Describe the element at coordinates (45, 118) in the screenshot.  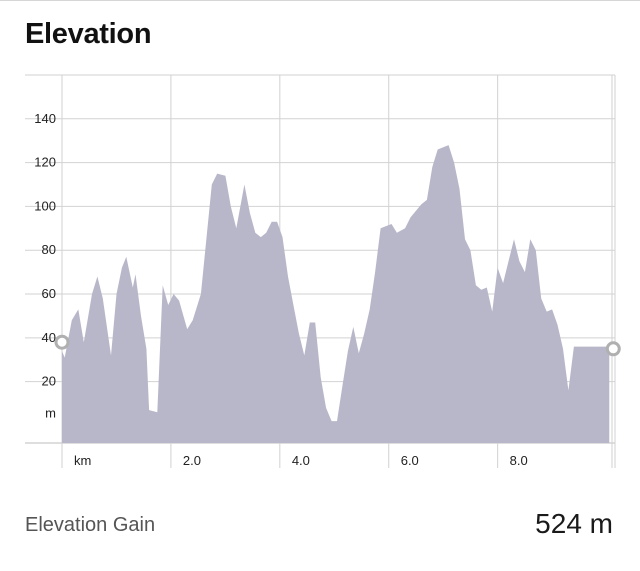
I see `y-tick-label: 140` at that location.